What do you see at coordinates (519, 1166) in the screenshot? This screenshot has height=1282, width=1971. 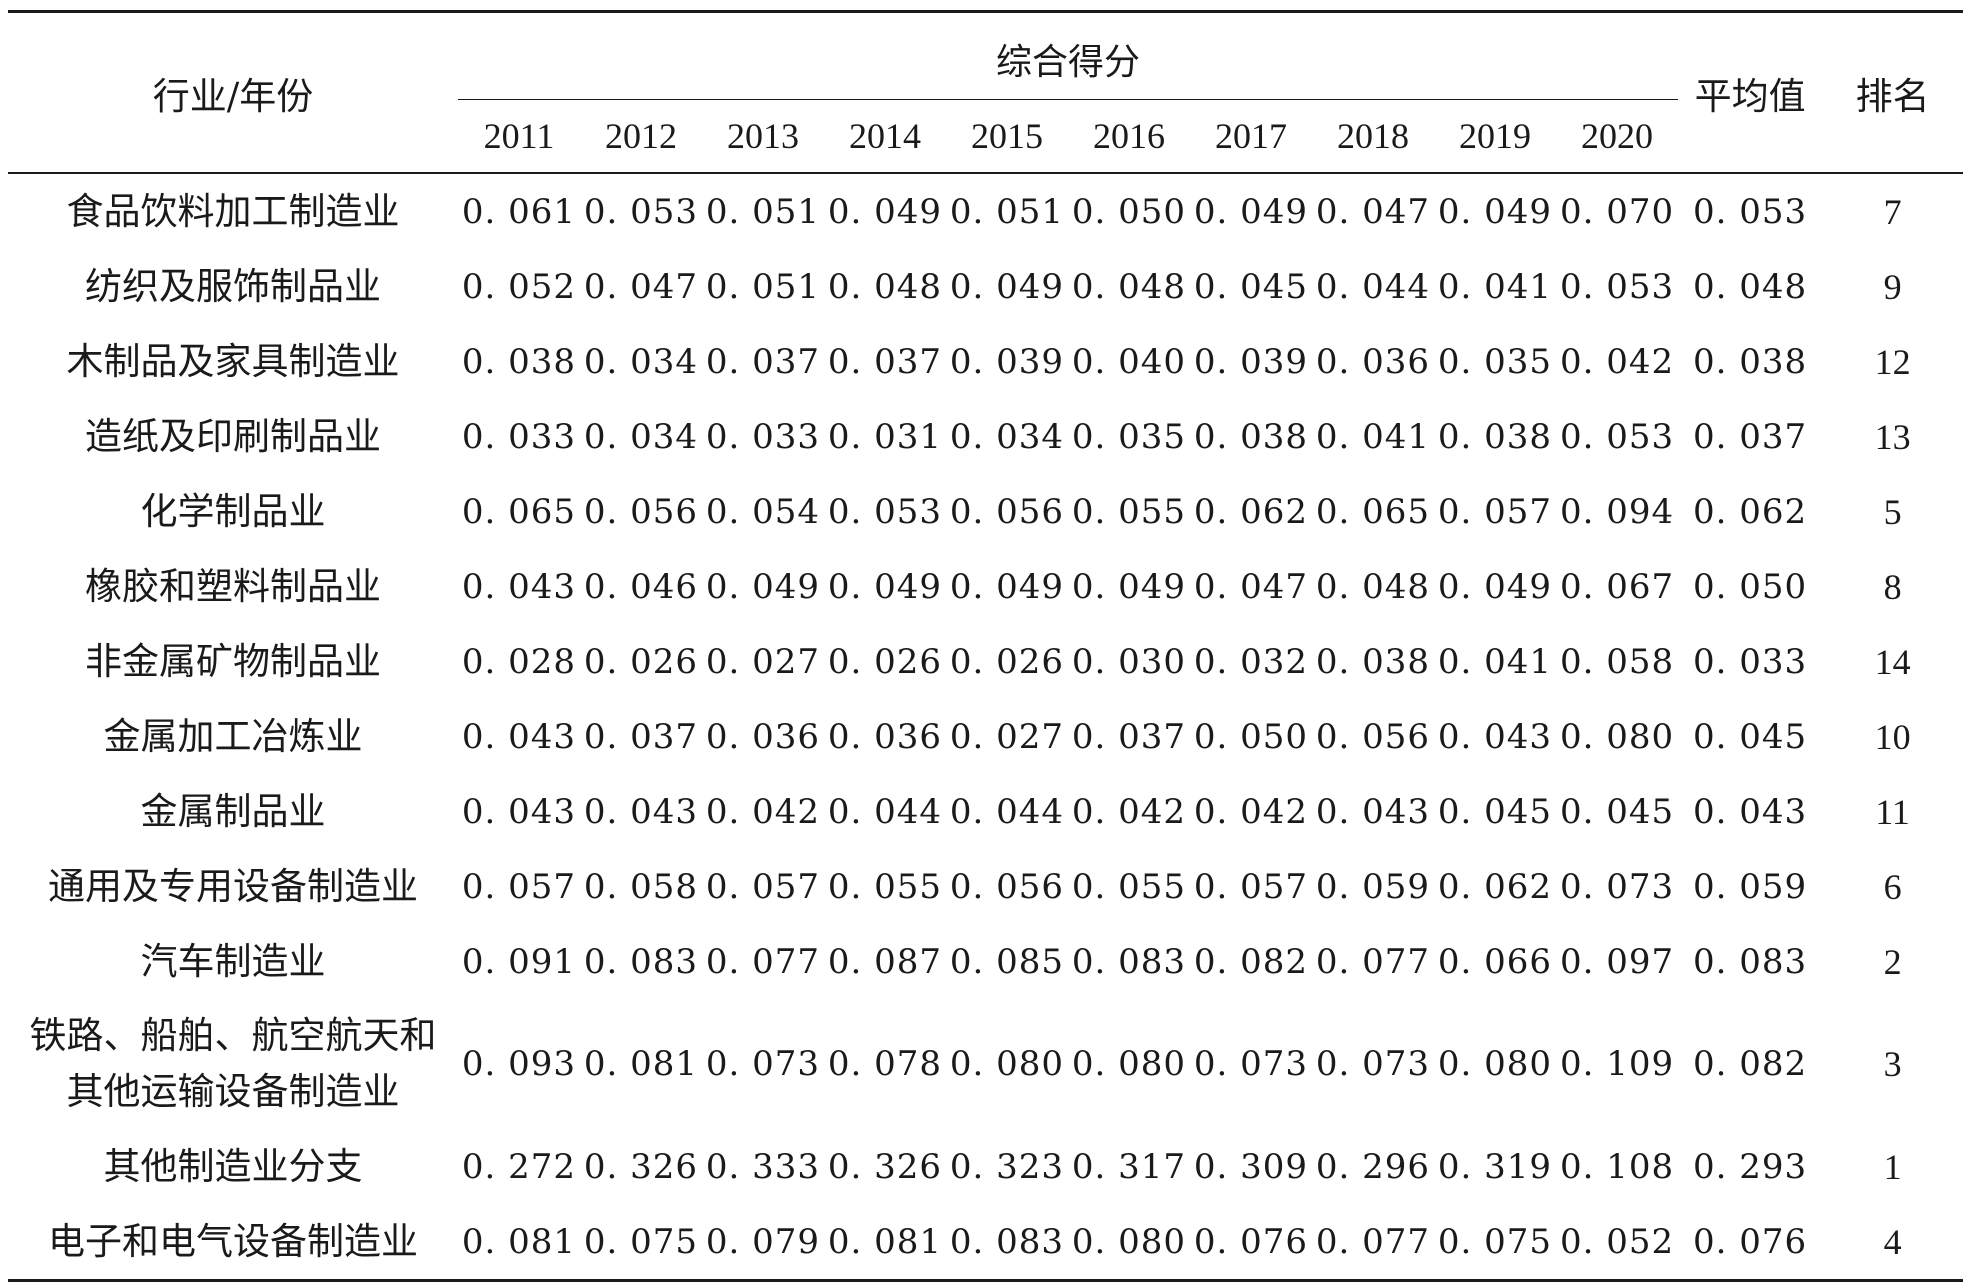 I see `score-cell: 0. 272` at bounding box center [519, 1166].